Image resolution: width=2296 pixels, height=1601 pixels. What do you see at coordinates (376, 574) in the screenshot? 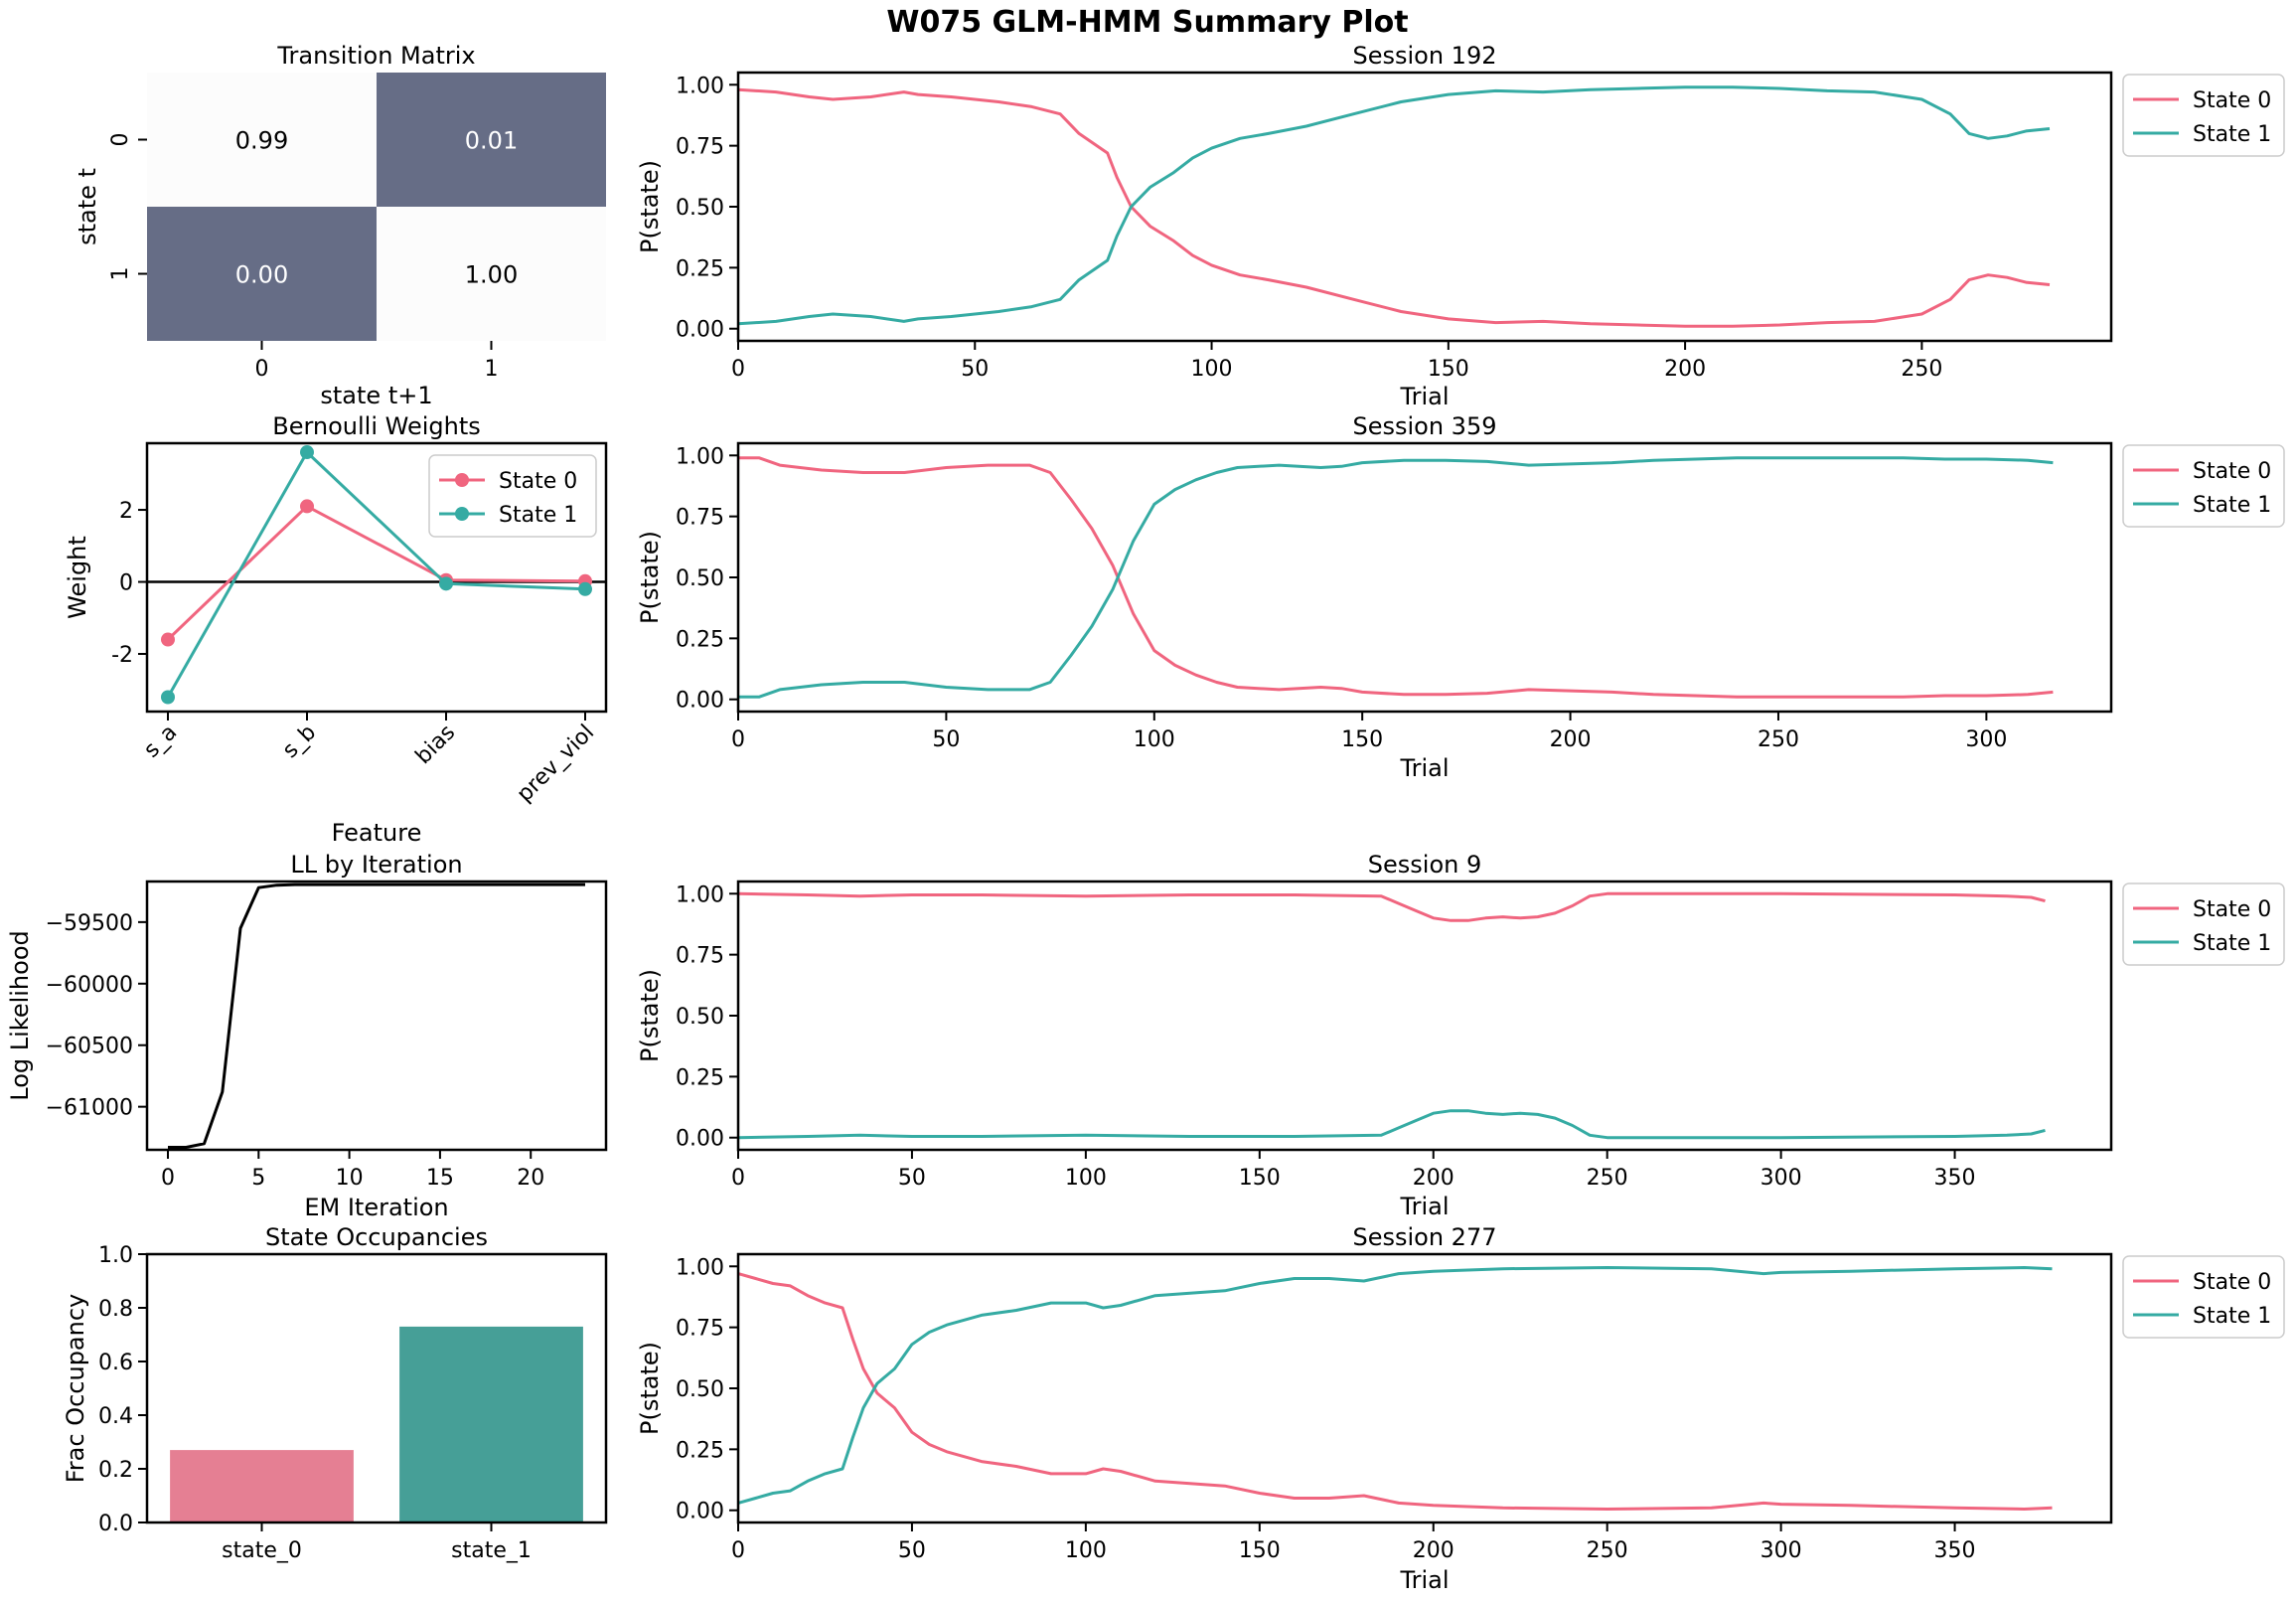
I see `weight-series-line` at bounding box center [376, 574].